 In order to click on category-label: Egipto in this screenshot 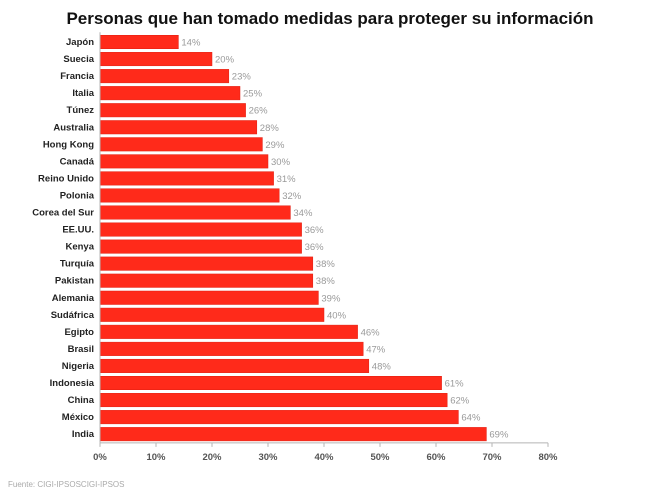, I will do `click(79, 332)`.